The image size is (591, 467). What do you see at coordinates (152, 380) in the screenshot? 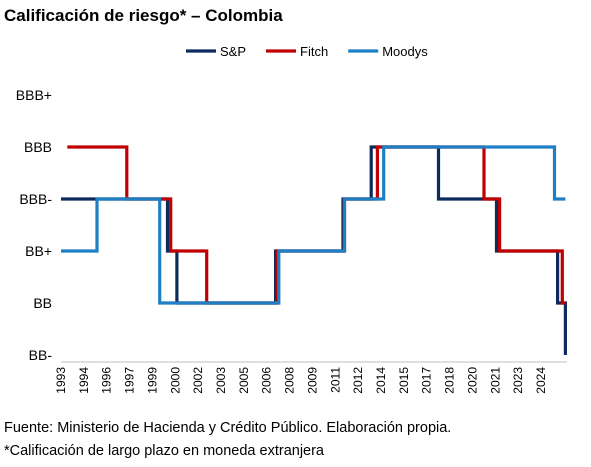
I see `x-tick-1999: 1999` at bounding box center [152, 380].